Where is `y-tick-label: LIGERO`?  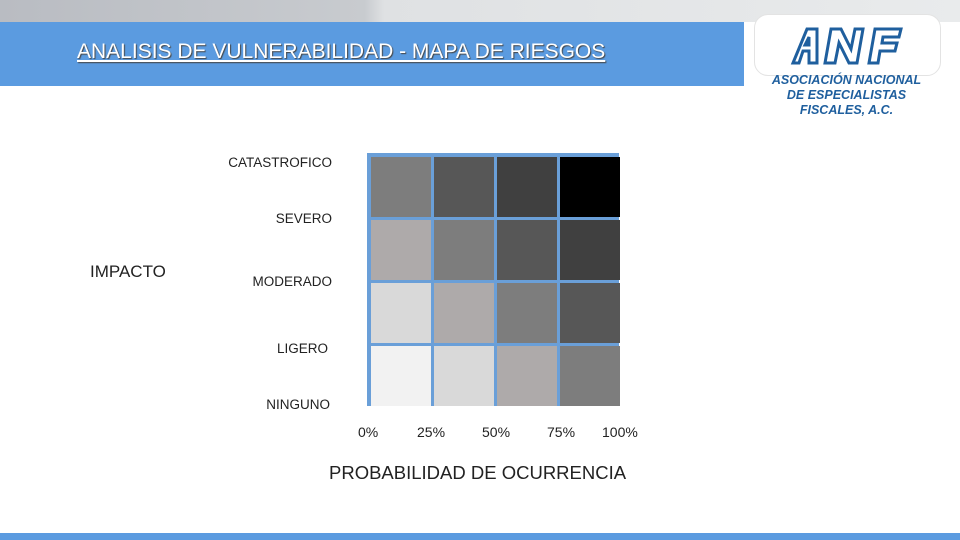 y-tick-label: LIGERO is located at coordinates (302, 348).